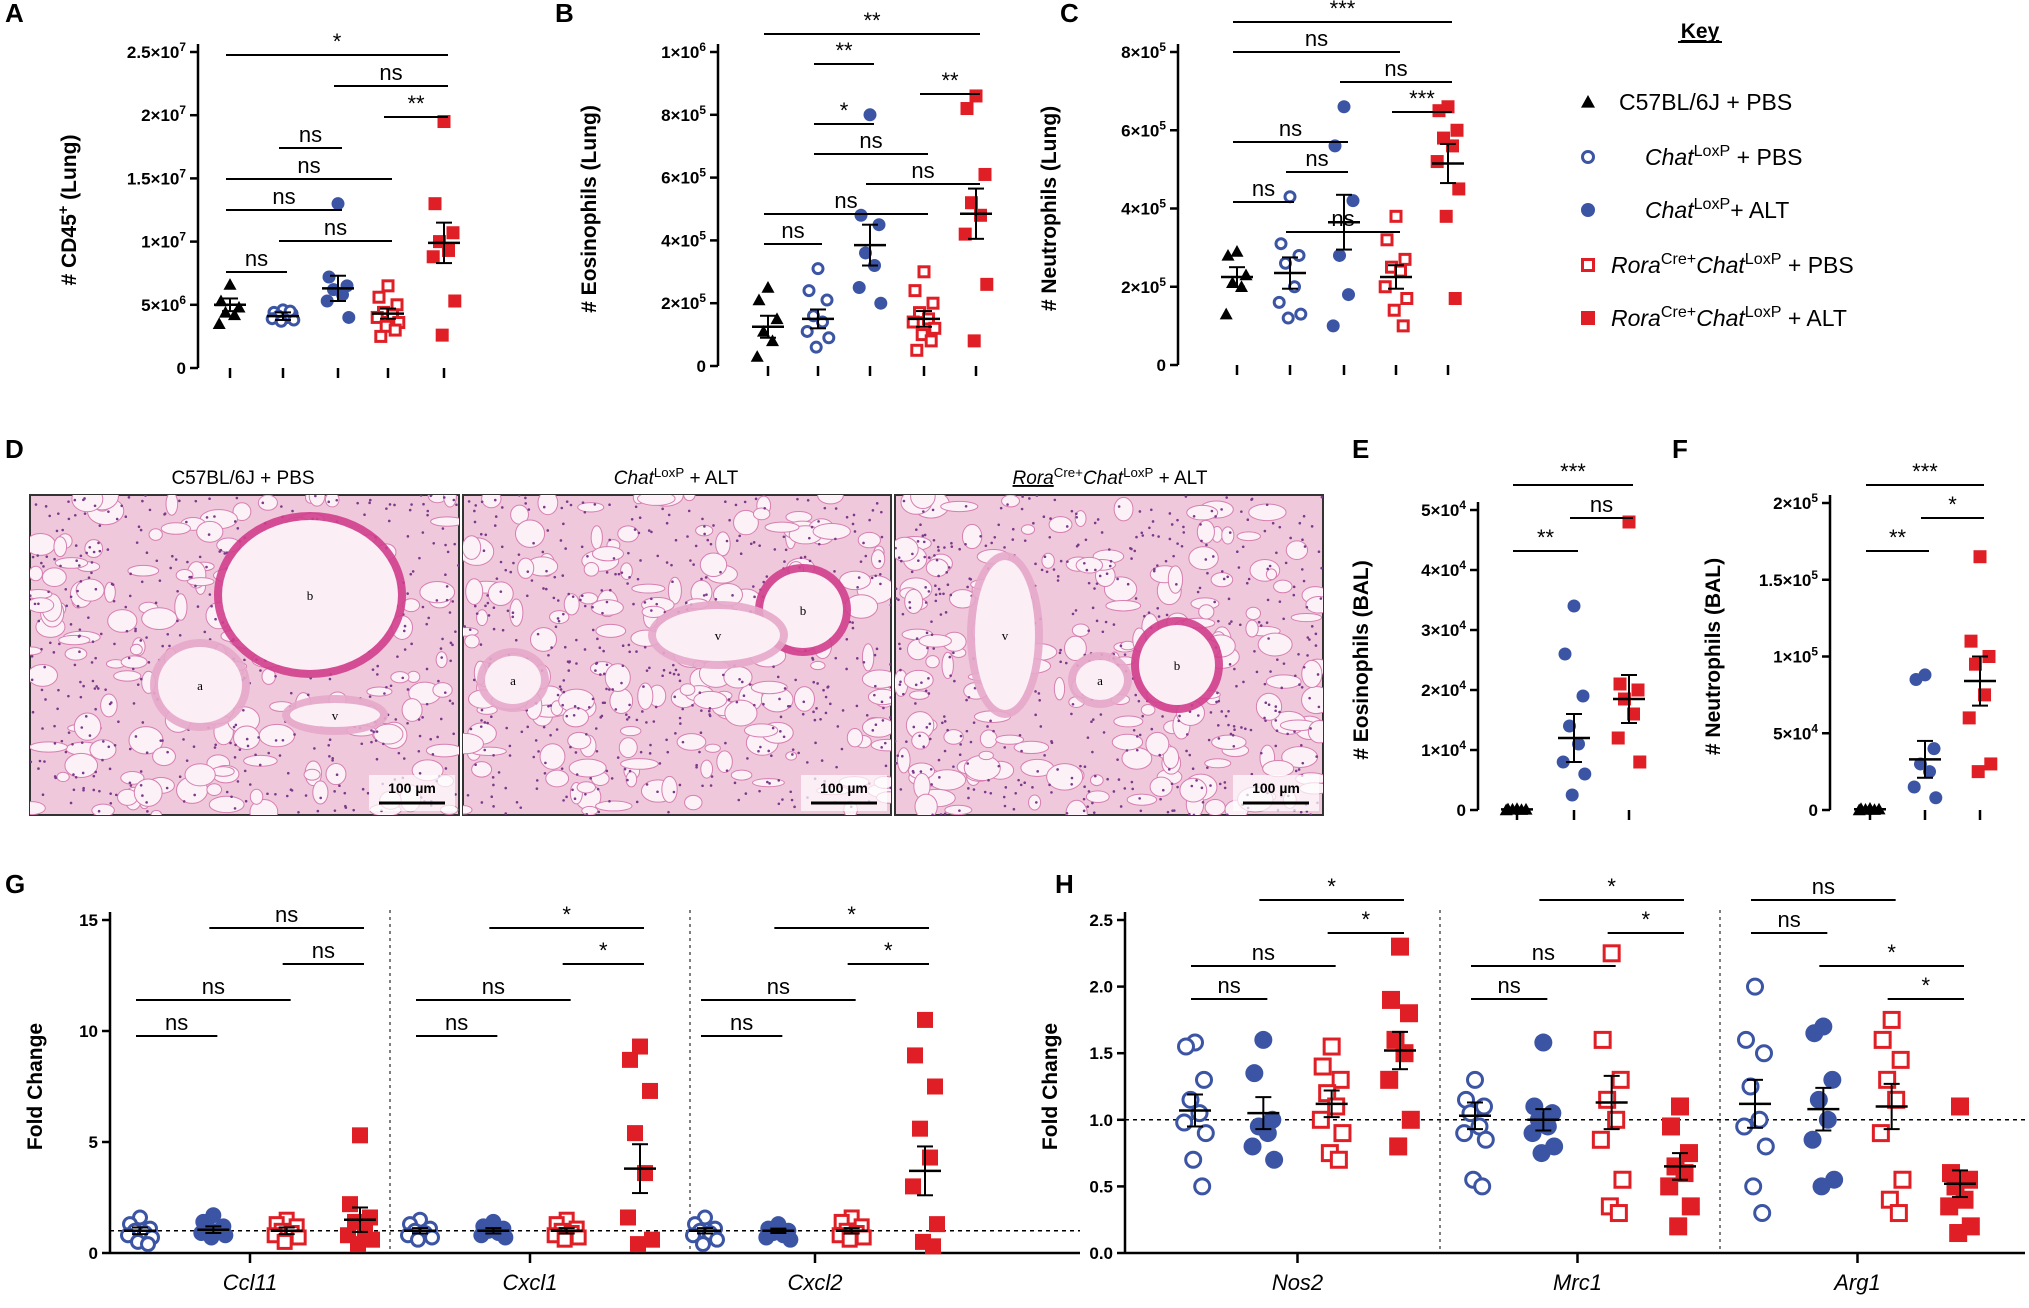 The image size is (2029, 1308). I want to click on y-tick-label-part: 2.5×10, so click(153, 52).